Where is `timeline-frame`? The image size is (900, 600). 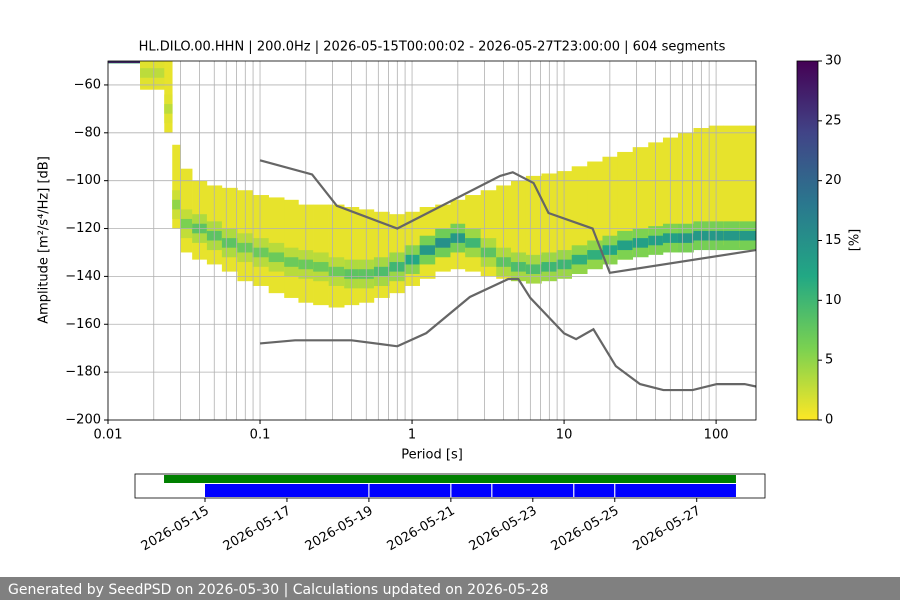
timeline-frame is located at coordinates (450, 486).